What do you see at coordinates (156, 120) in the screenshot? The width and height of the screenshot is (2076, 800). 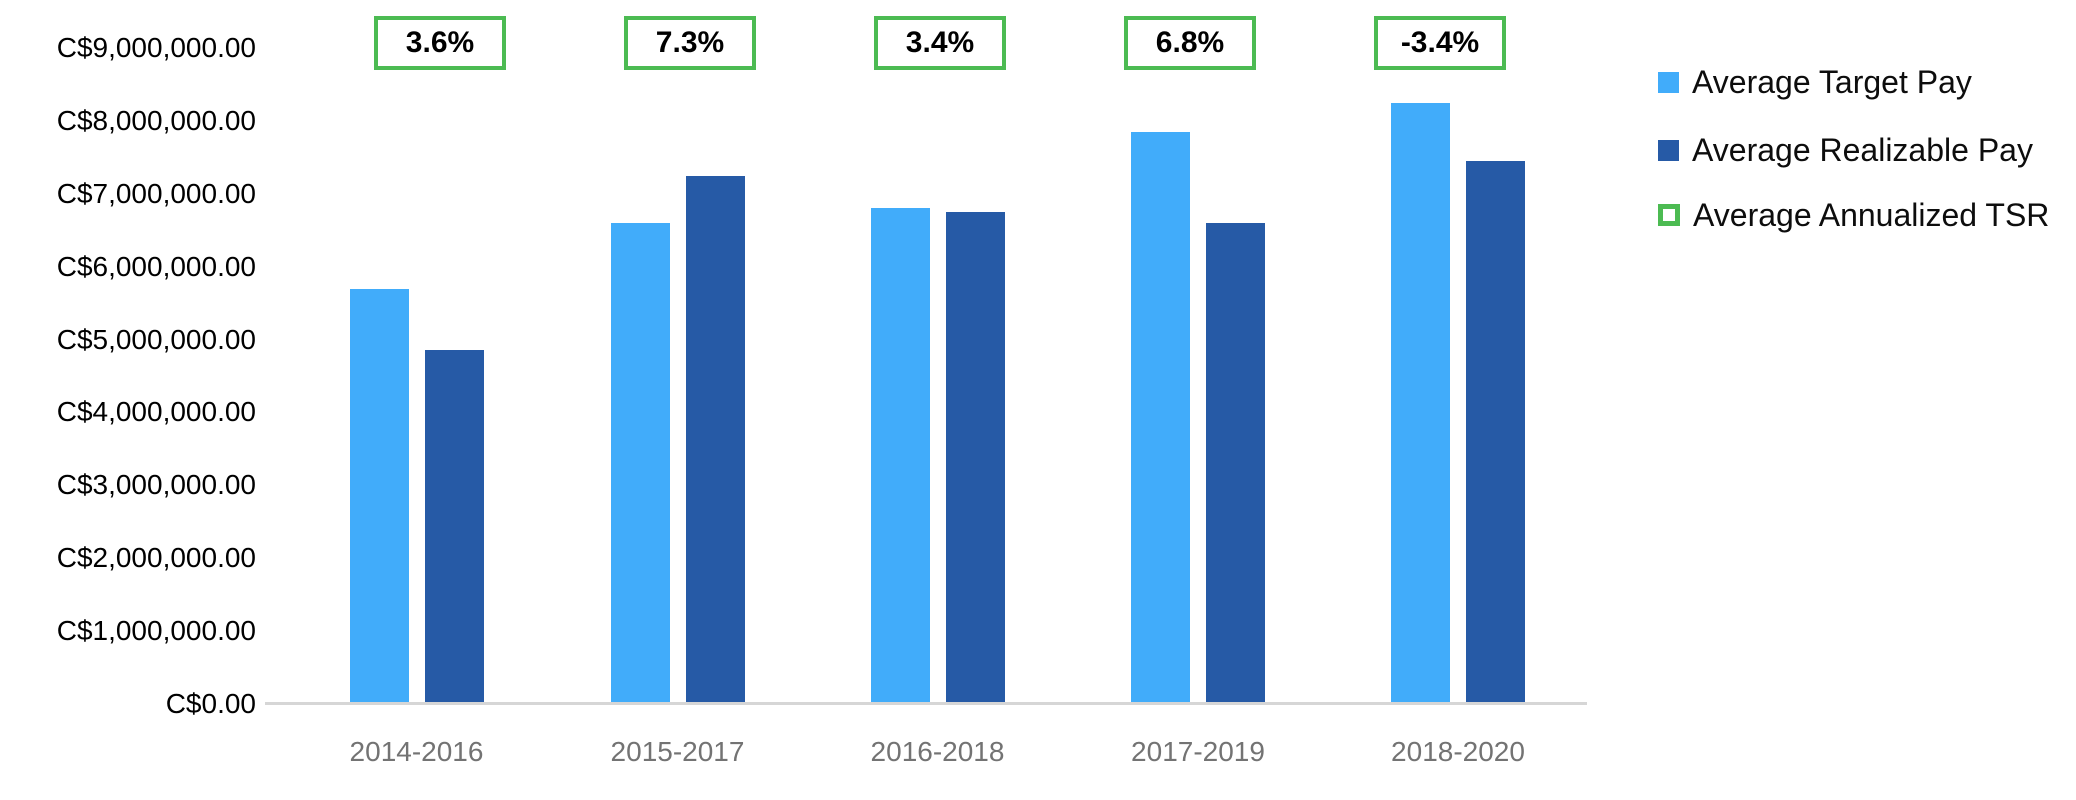 I see `y-tick-label: C$8,000,000.00` at bounding box center [156, 120].